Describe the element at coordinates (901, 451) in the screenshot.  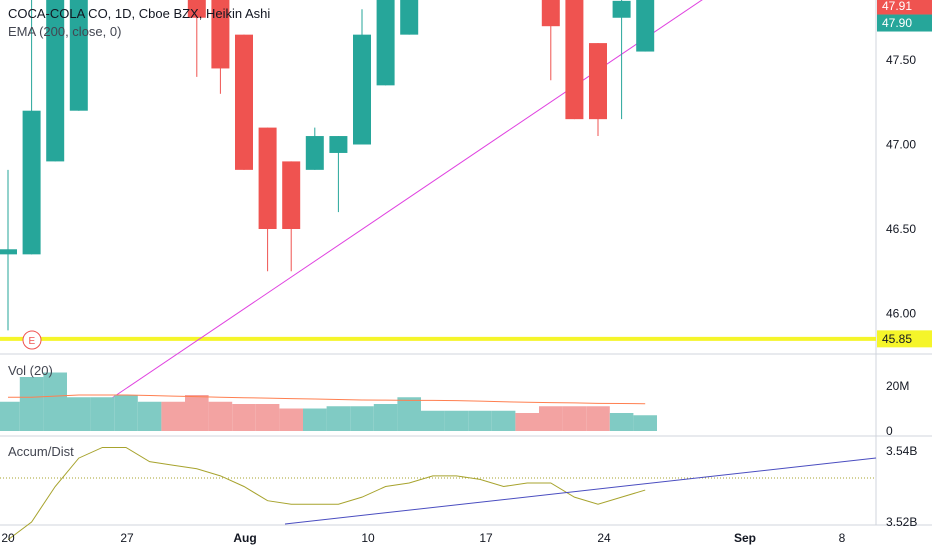
I see `ad-tick-label: 3.54B` at that location.